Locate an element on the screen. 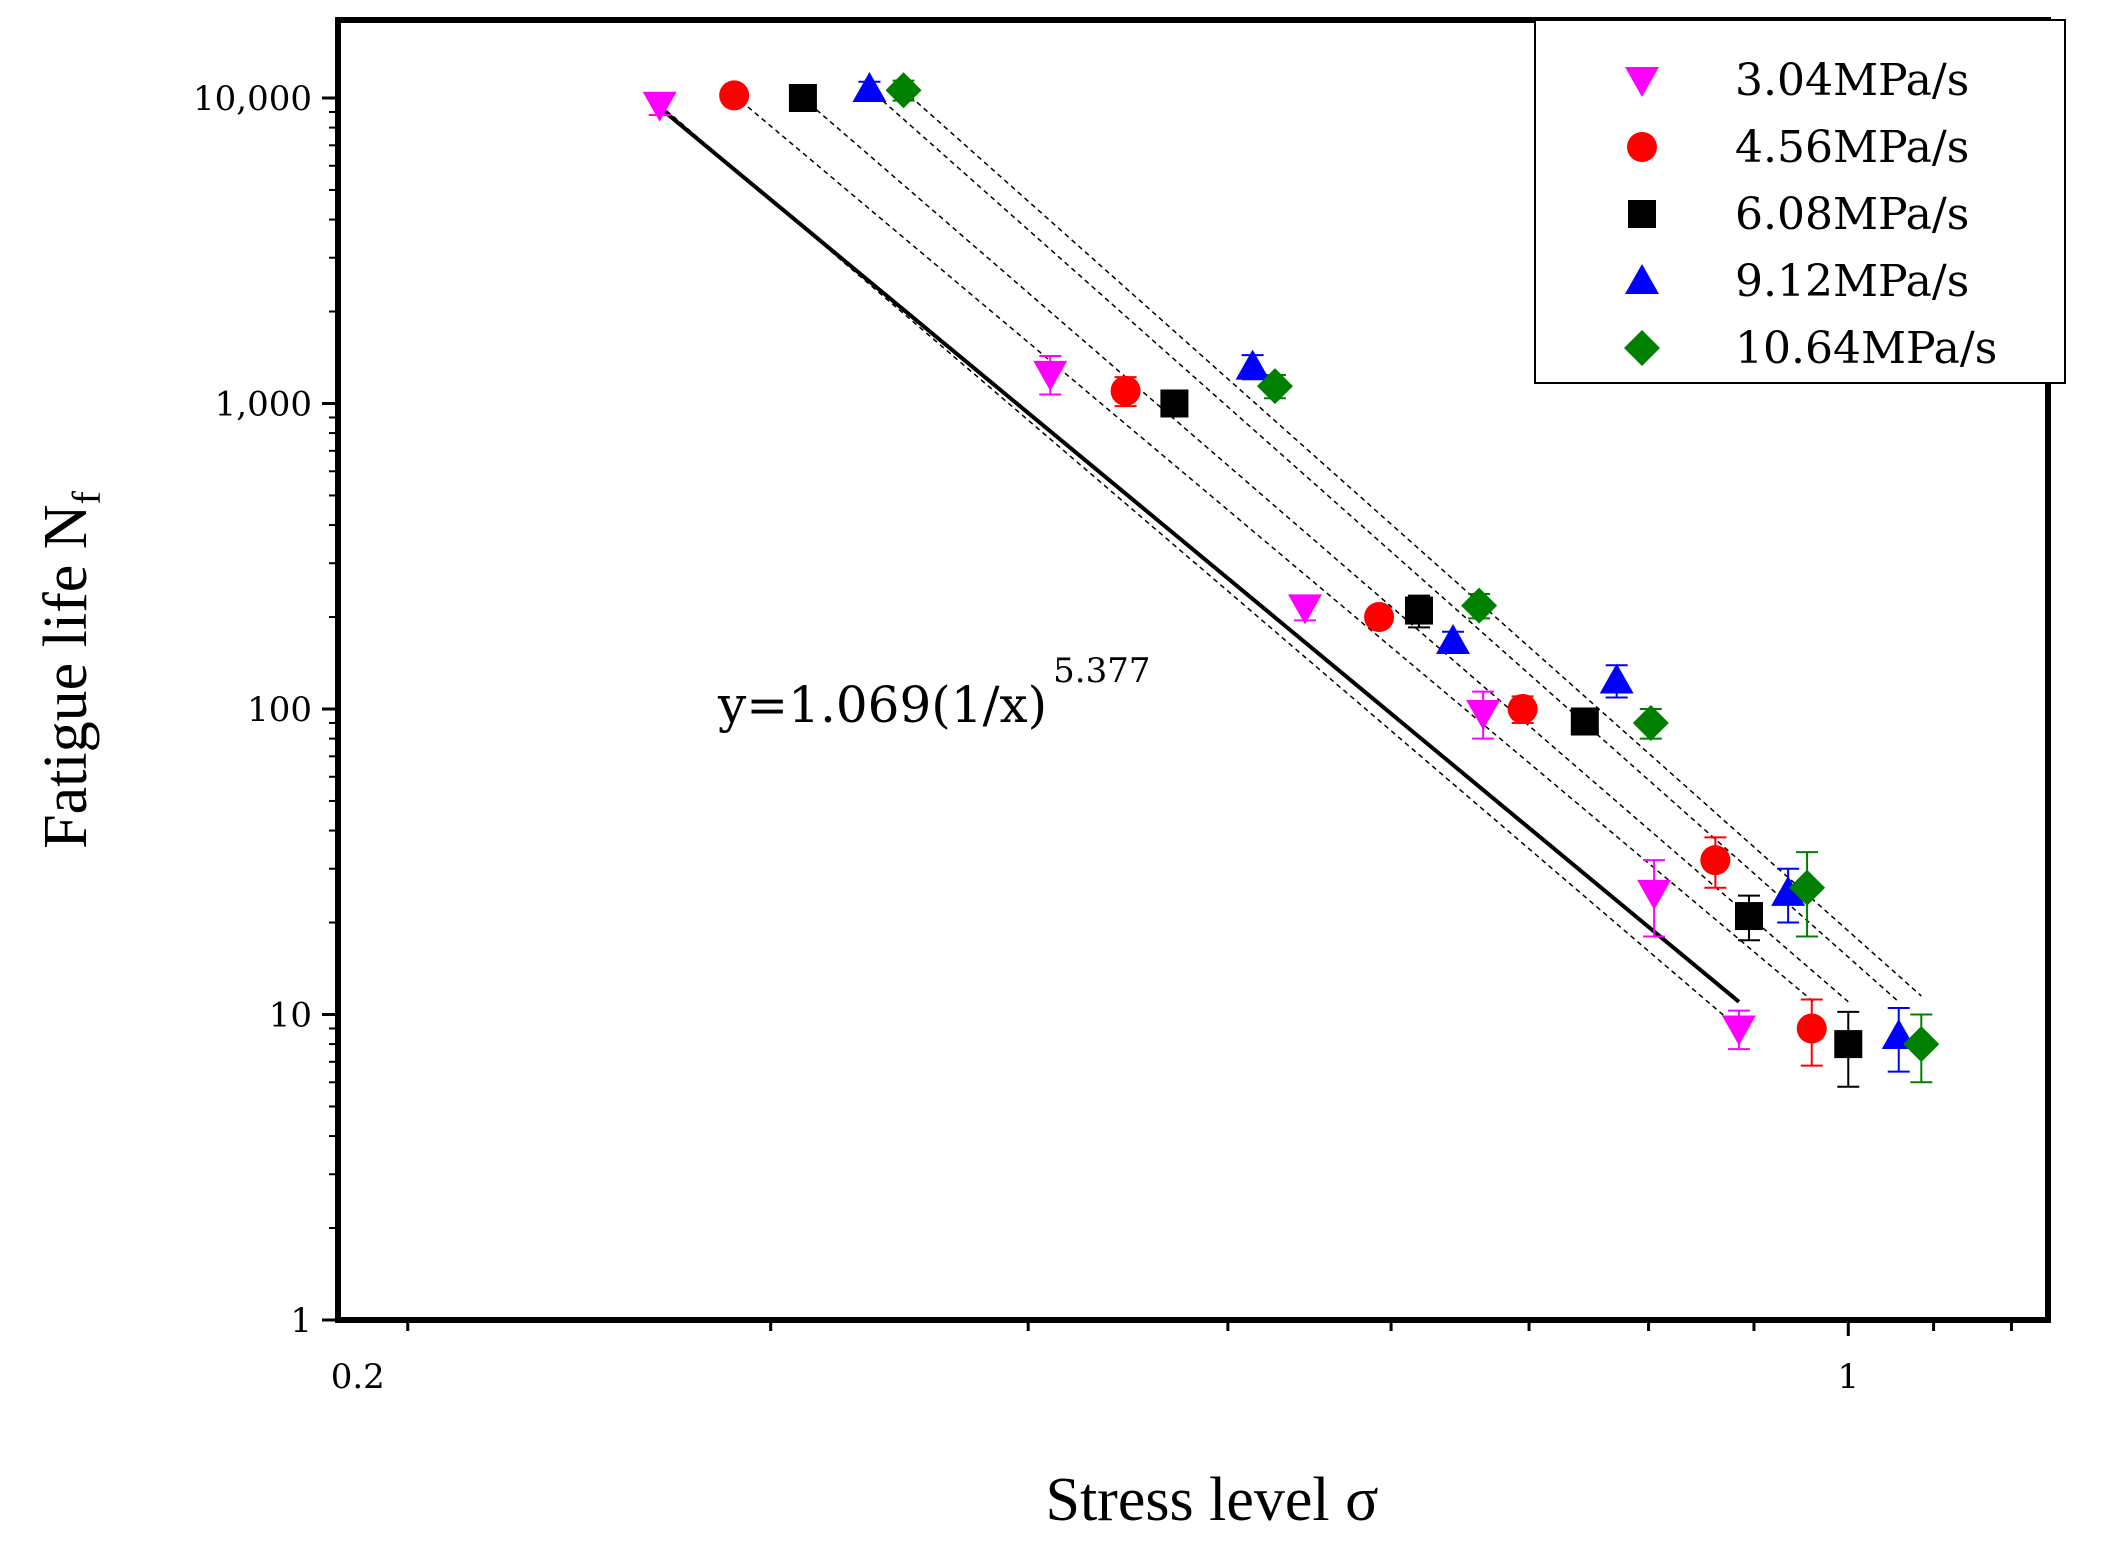 The height and width of the screenshot is (1546, 2103). y-tick-label: 10,000 is located at coordinates (252, 99).